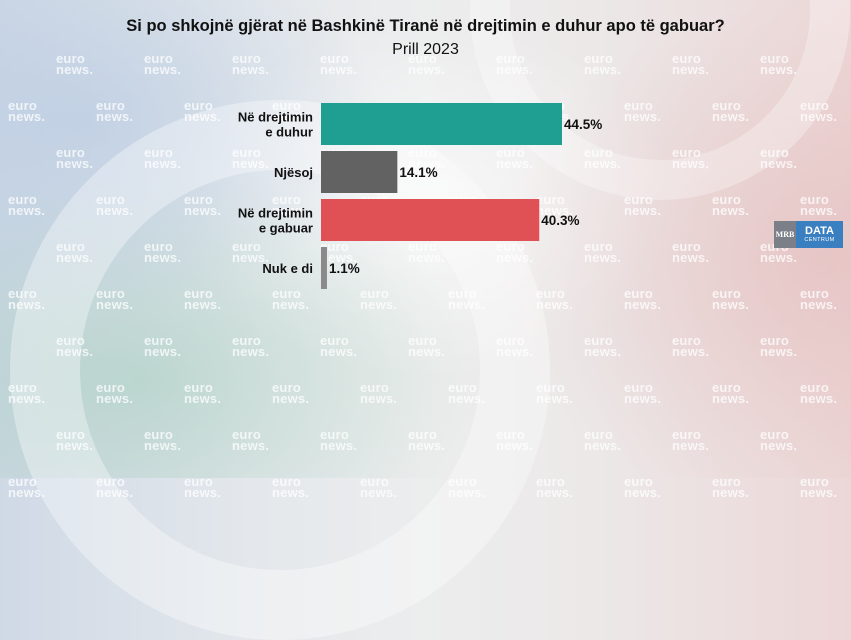 The image size is (851, 640). I want to click on value-label-3: 1.1%, so click(344, 268).